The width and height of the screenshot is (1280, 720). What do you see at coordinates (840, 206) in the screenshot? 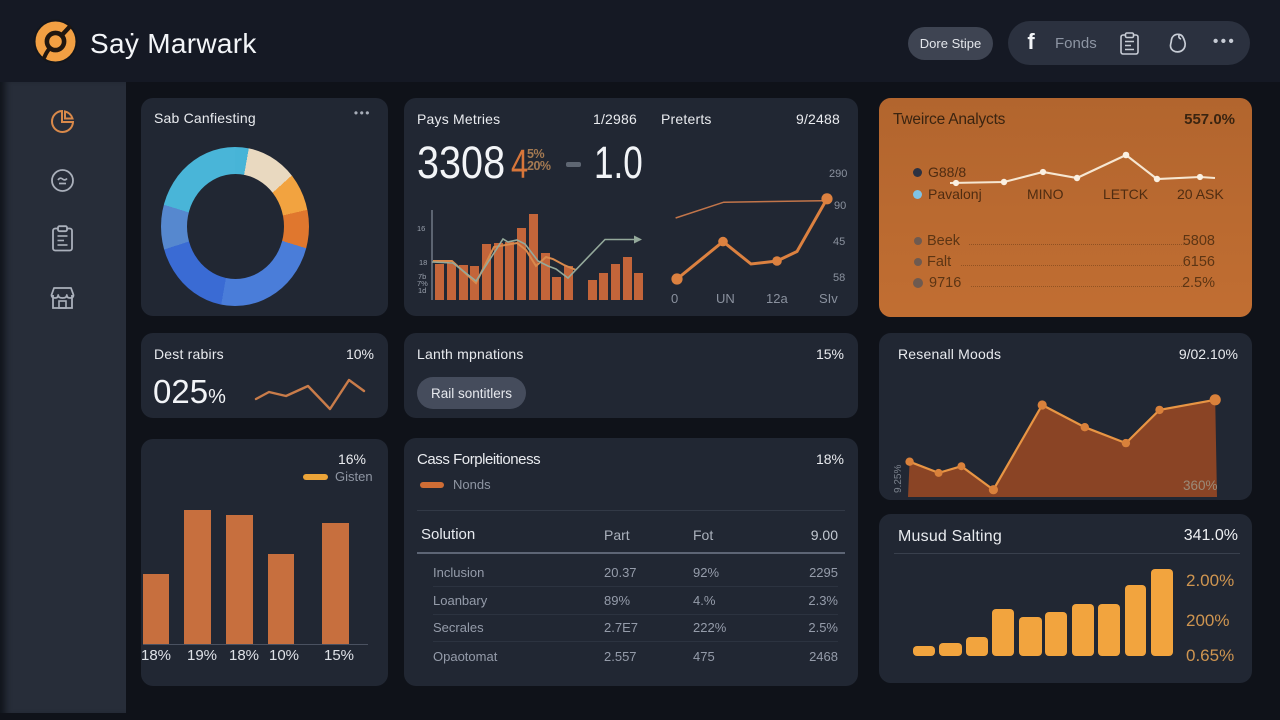
I see `svg-text: 90` at bounding box center [840, 206].